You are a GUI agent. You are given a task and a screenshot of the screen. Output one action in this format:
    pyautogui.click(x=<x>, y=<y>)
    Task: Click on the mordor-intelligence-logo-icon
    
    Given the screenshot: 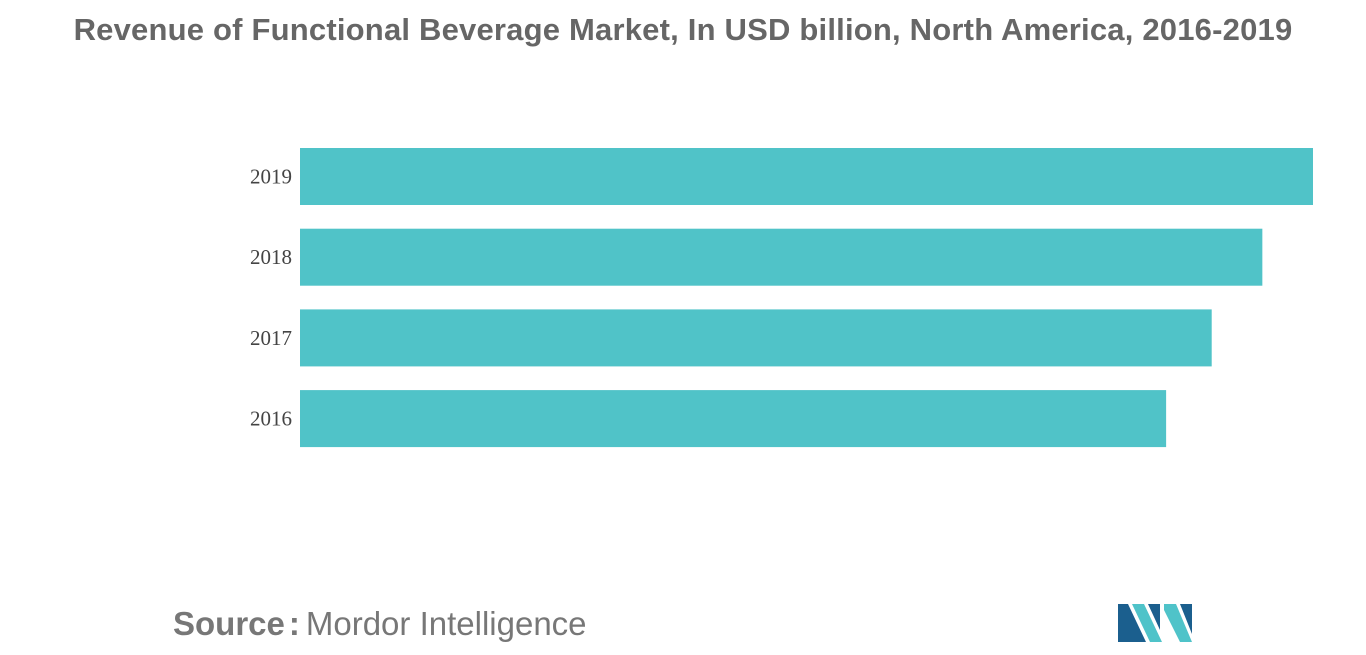 What is the action you would take?
    pyautogui.click(x=1155, y=623)
    